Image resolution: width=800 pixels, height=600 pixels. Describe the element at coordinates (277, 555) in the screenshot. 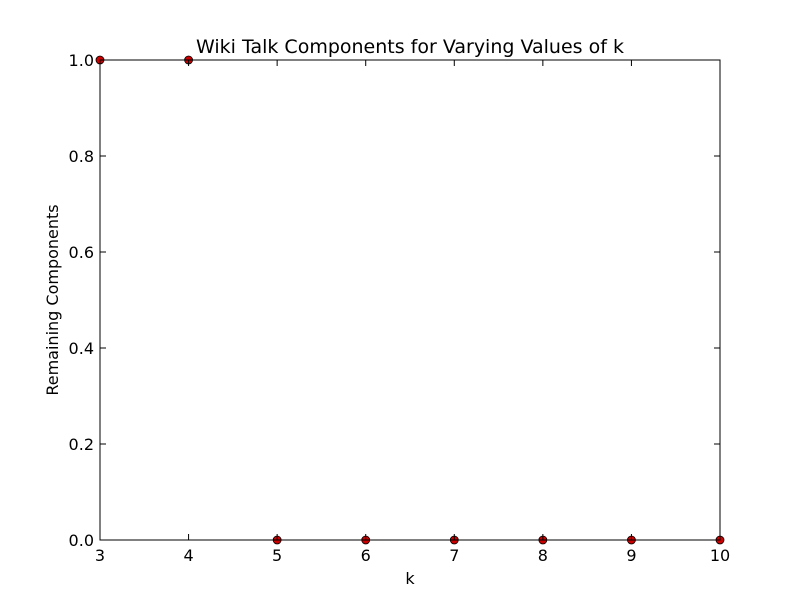

I see `x-tick-label: 5` at that location.